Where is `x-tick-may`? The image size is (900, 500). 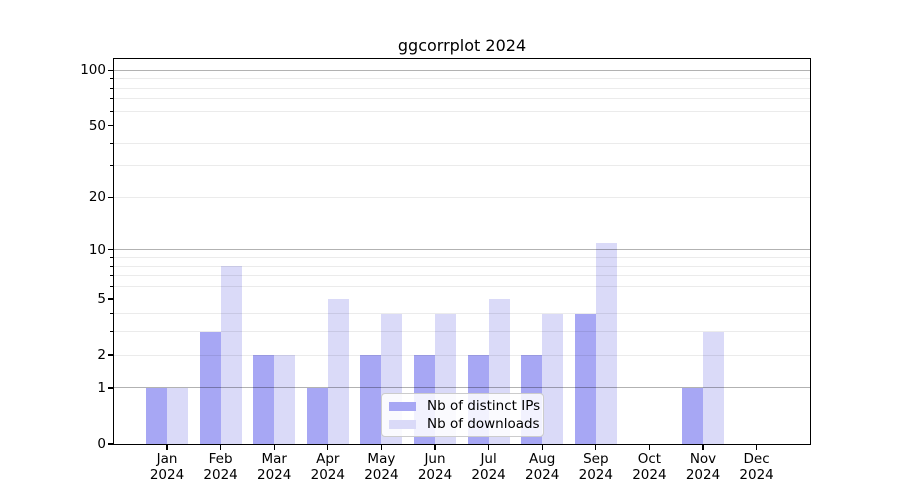
x-tick-may is located at coordinates (381, 447).